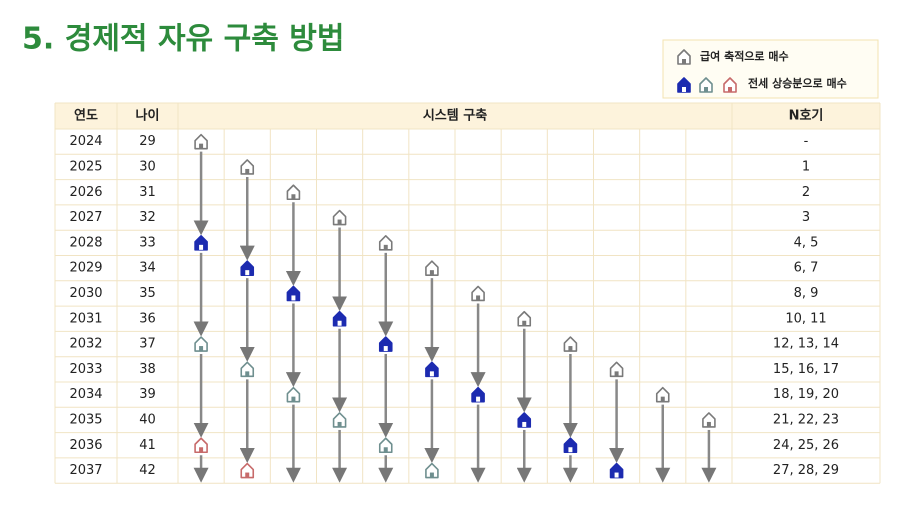  Describe the element at coordinates (85, 293) in the screenshot. I see `year-cell: 2030` at that location.